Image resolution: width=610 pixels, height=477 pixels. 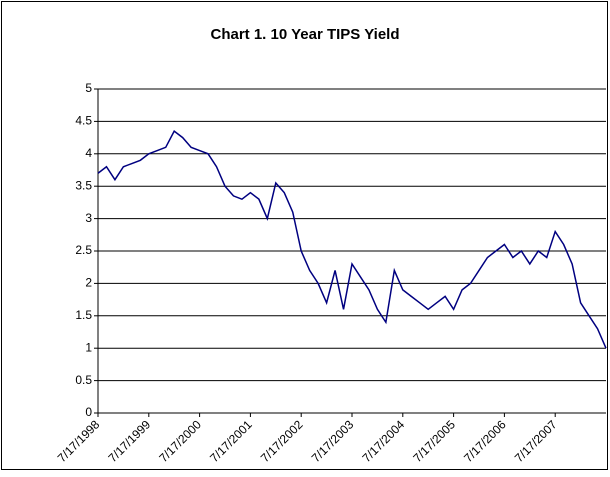 I want to click on y-tick-label: 4.5, so click(x=83, y=121).